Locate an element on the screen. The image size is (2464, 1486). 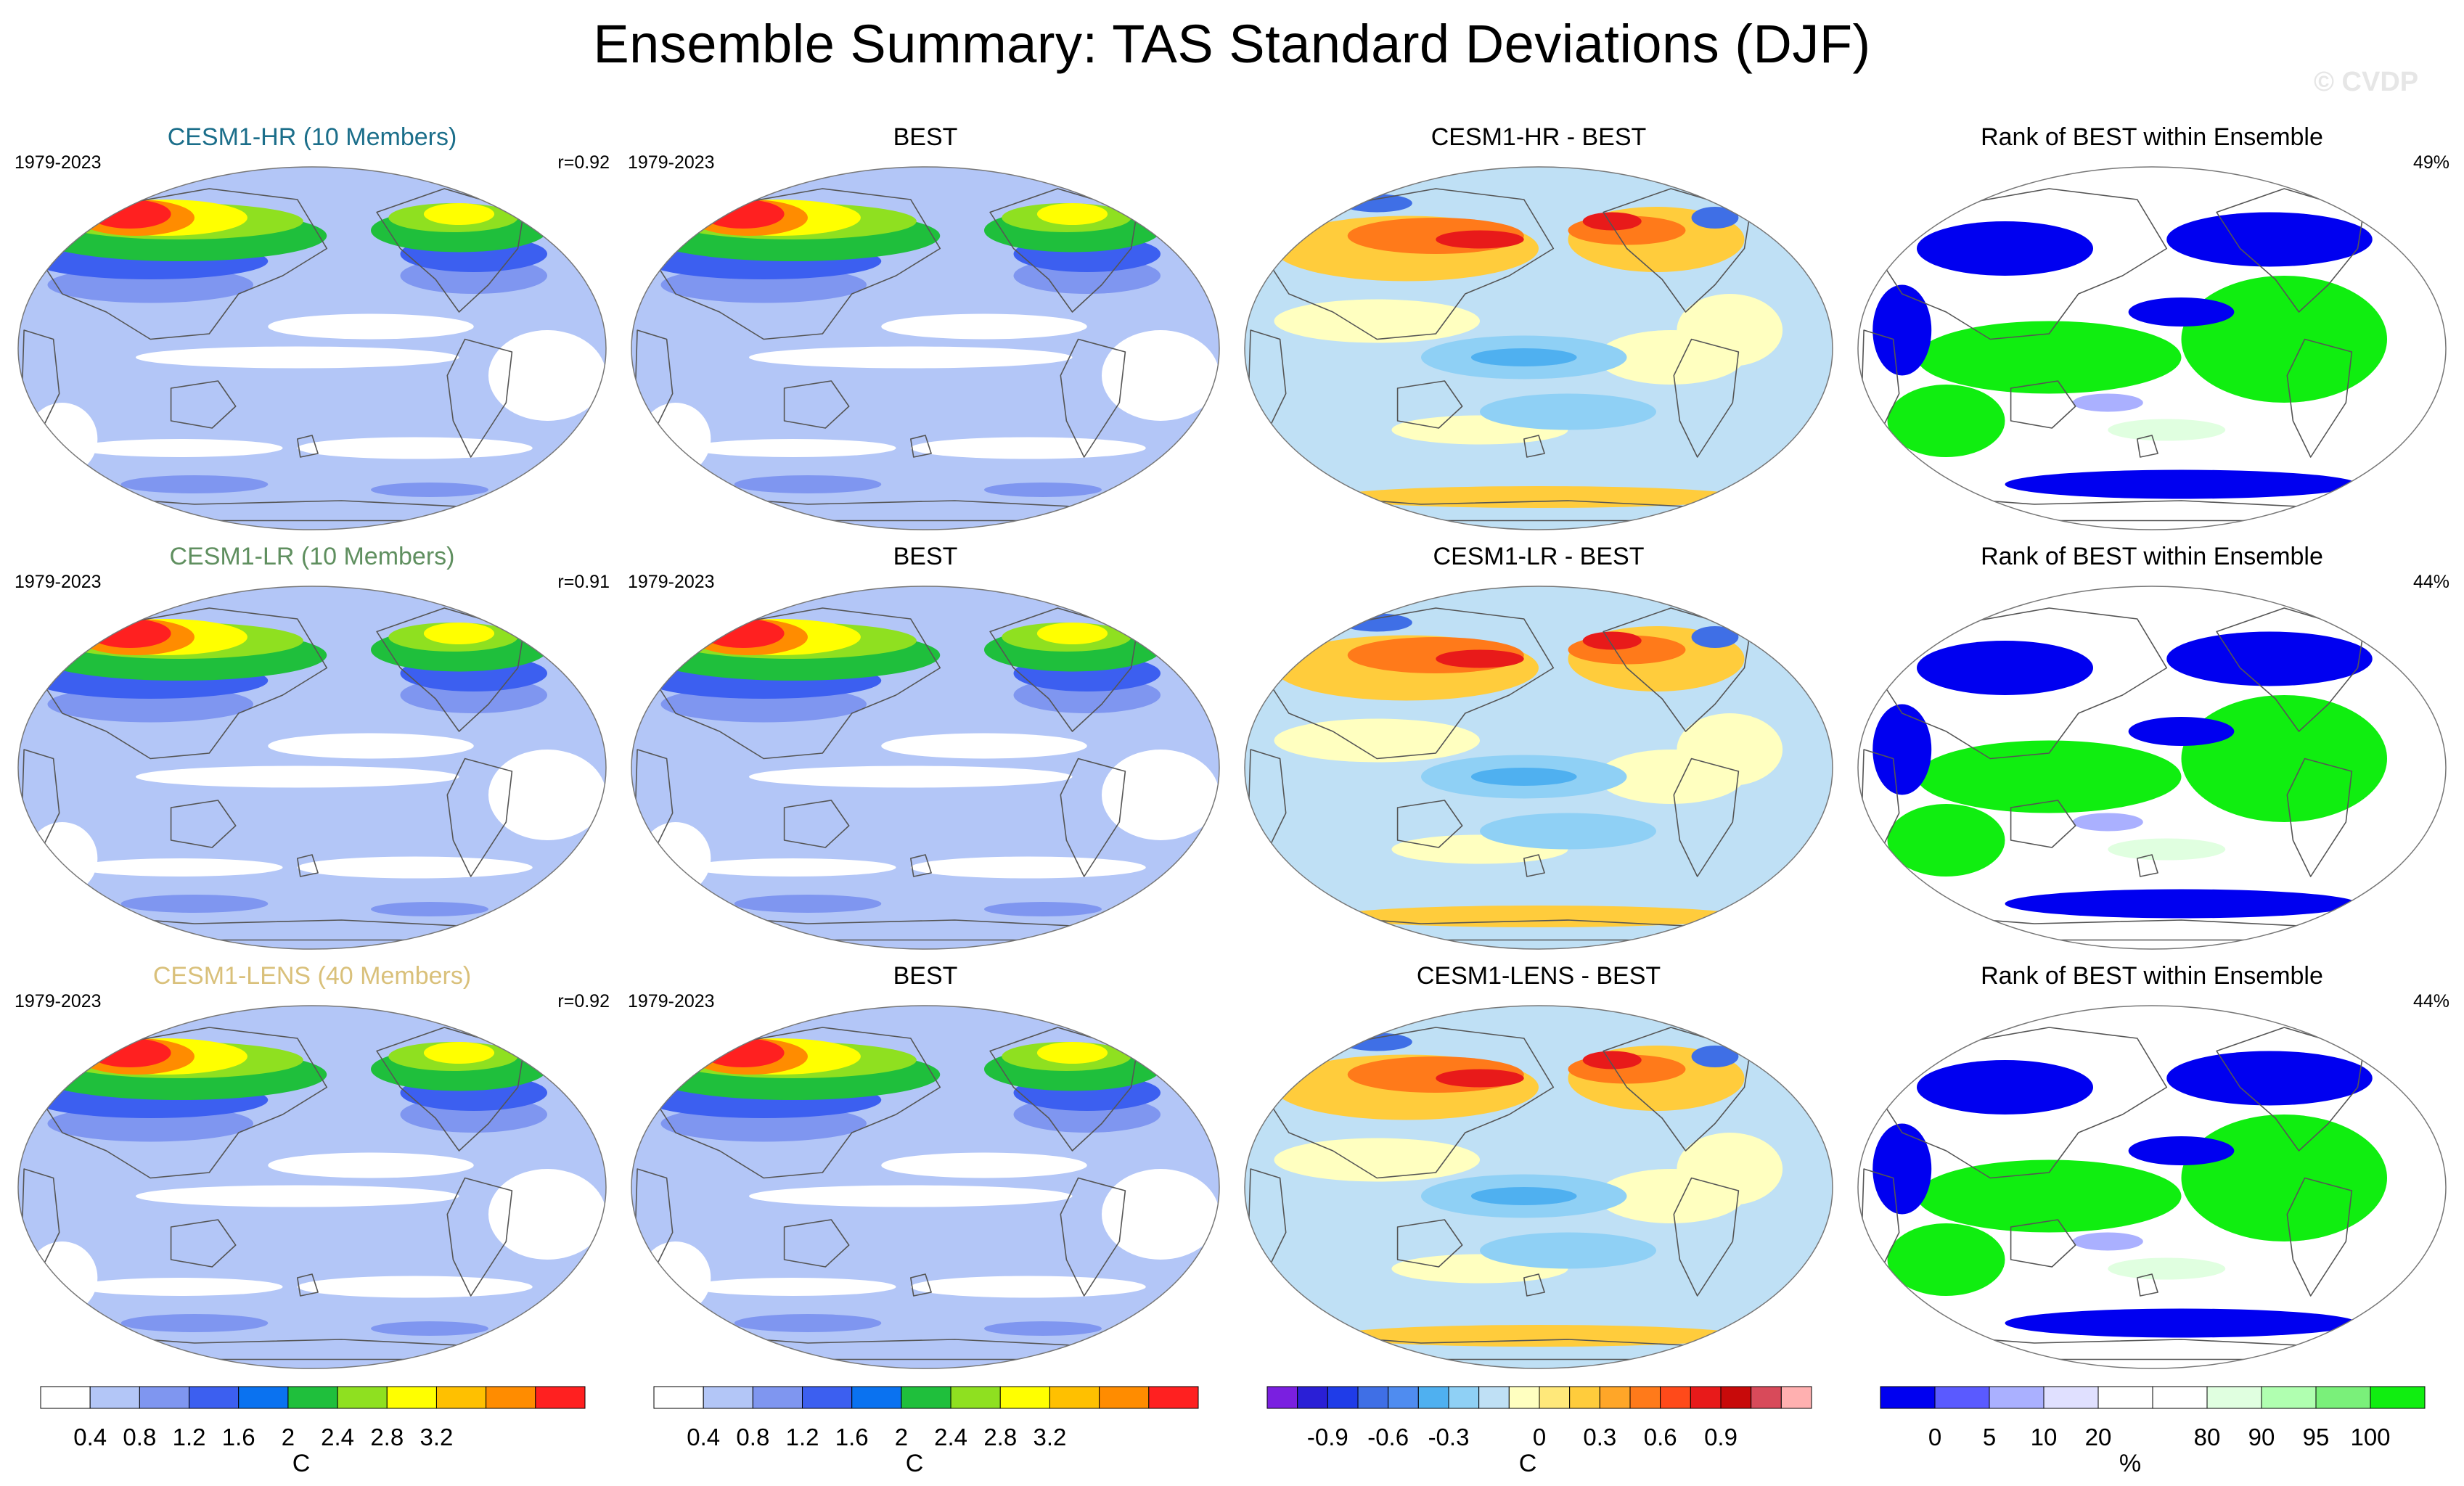
stat-label: r=0.92 is located at coordinates (583, 162).